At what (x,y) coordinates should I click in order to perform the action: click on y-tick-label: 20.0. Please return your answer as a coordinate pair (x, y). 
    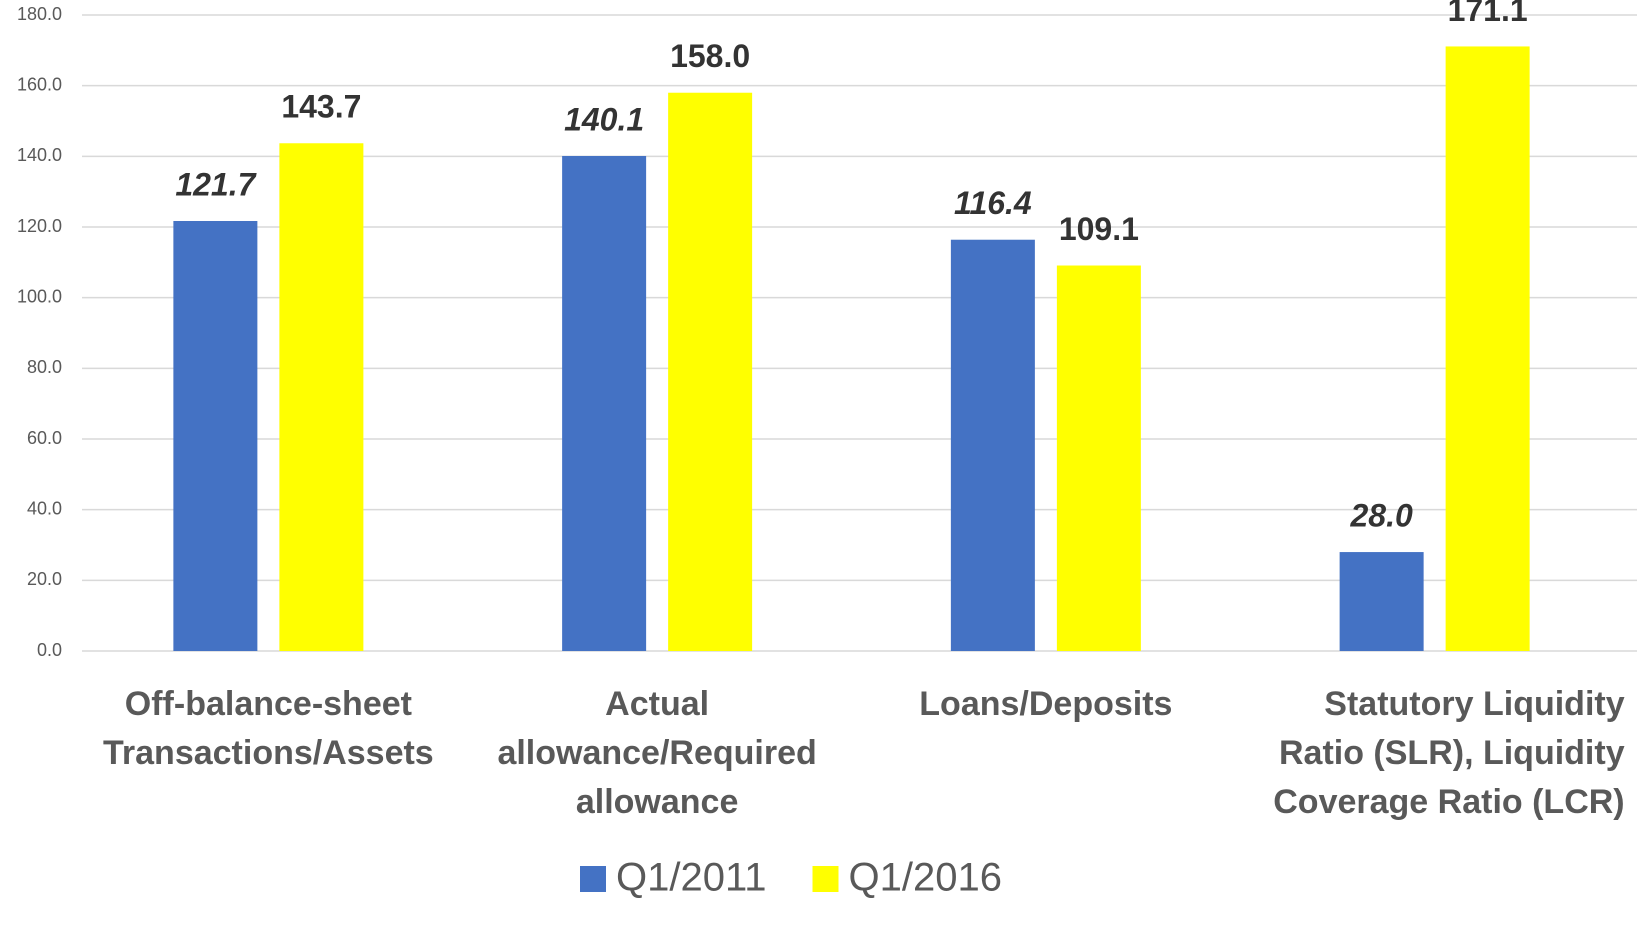
    Looking at the image, I should click on (44, 579).